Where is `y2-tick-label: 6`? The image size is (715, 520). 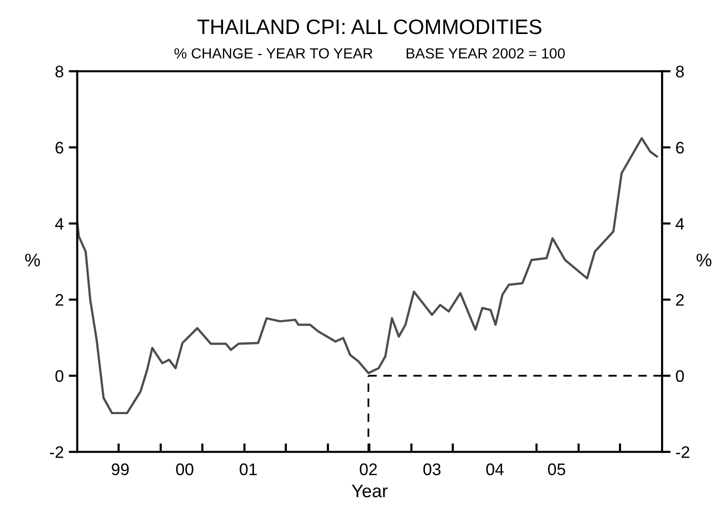 y2-tick-label: 6 is located at coordinates (680, 148).